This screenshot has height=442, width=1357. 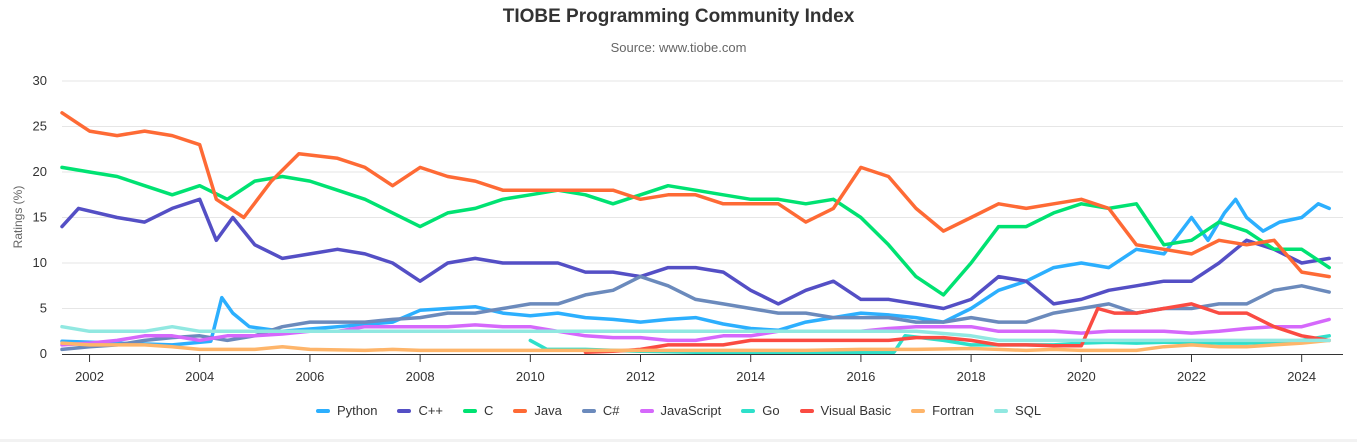 What do you see at coordinates (856, 410) in the screenshot?
I see `legend-label: Visual Basic` at bounding box center [856, 410].